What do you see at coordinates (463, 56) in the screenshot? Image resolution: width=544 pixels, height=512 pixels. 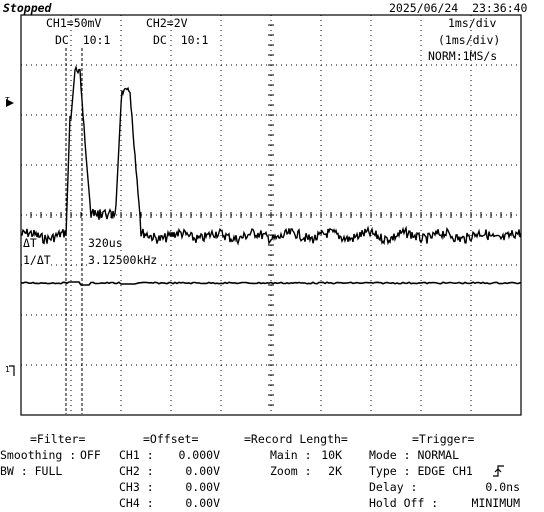 I see `acquisition-mode: NORM:1MS/s` at bounding box center [463, 56].